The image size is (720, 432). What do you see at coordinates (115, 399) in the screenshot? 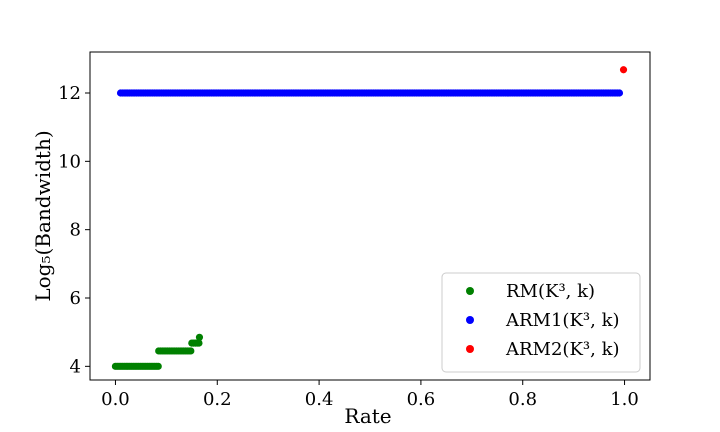
I see `x-tick-label: 0.0` at bounding box center [115, 399].